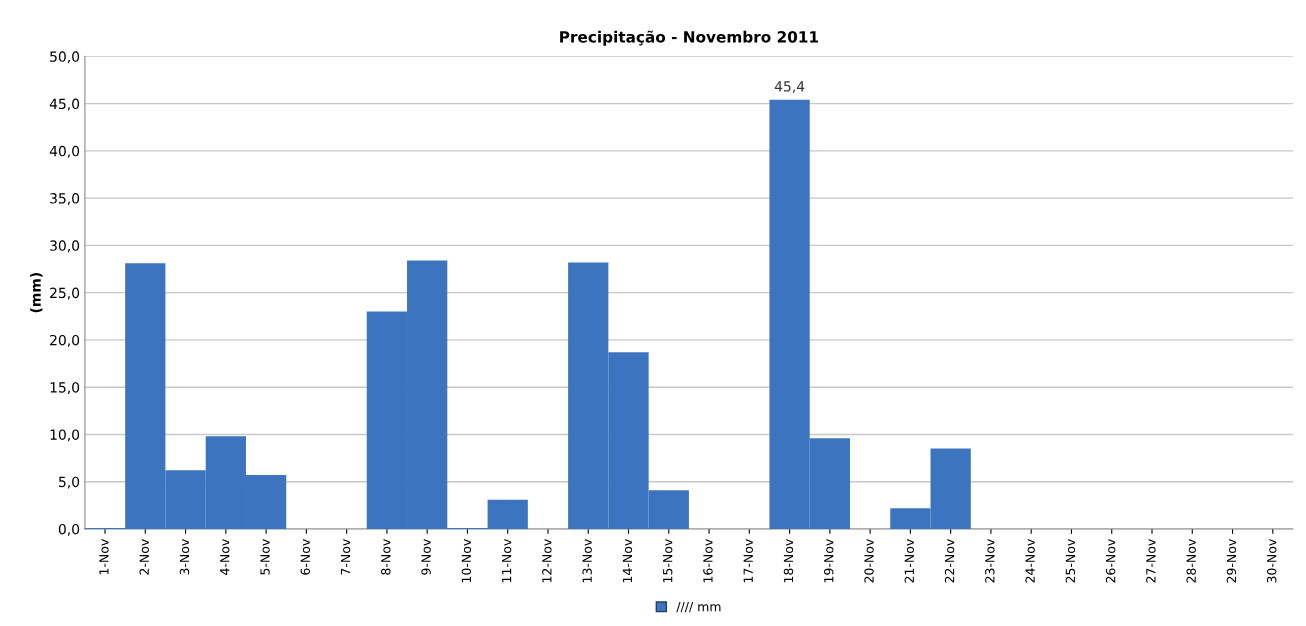 This screenshot has height=626, width=1306. Describe the element at coordinates (386, 557) in the screenshot. I see `x-tick-label: 8-Nov` at that location.